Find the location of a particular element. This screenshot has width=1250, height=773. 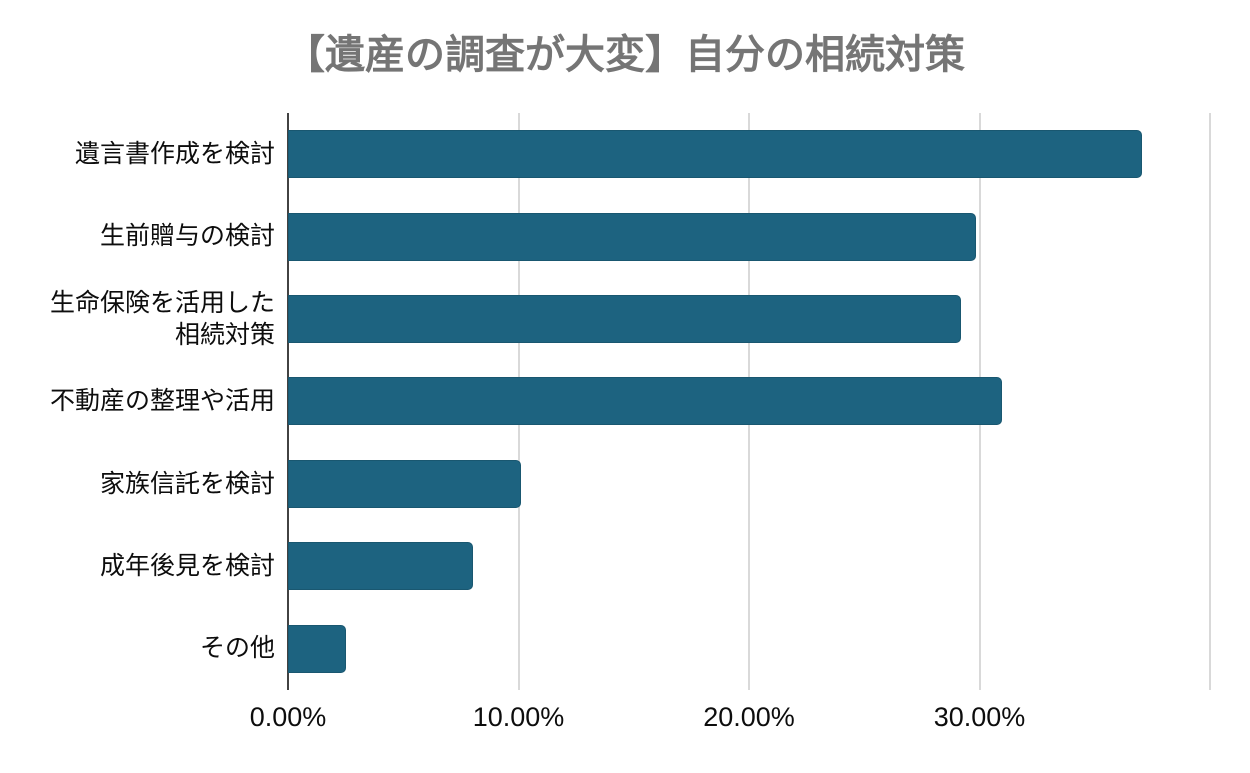

x-axis: 0.00% 10.00% 20.00% 30.00% is located at coordinates (730, 722).